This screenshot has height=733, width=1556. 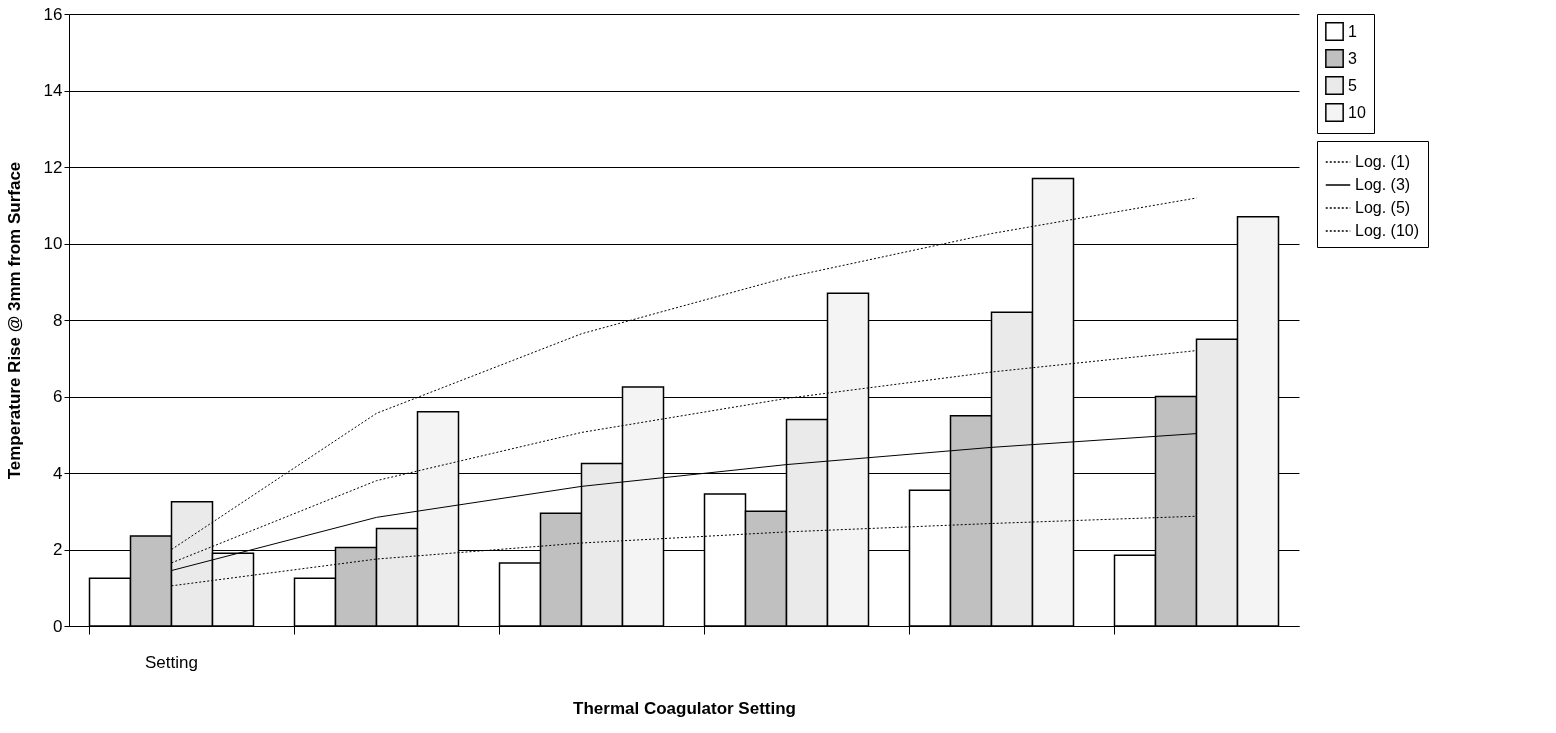 I want to click on y-tick-label: 2, so click(x=58, y=549).